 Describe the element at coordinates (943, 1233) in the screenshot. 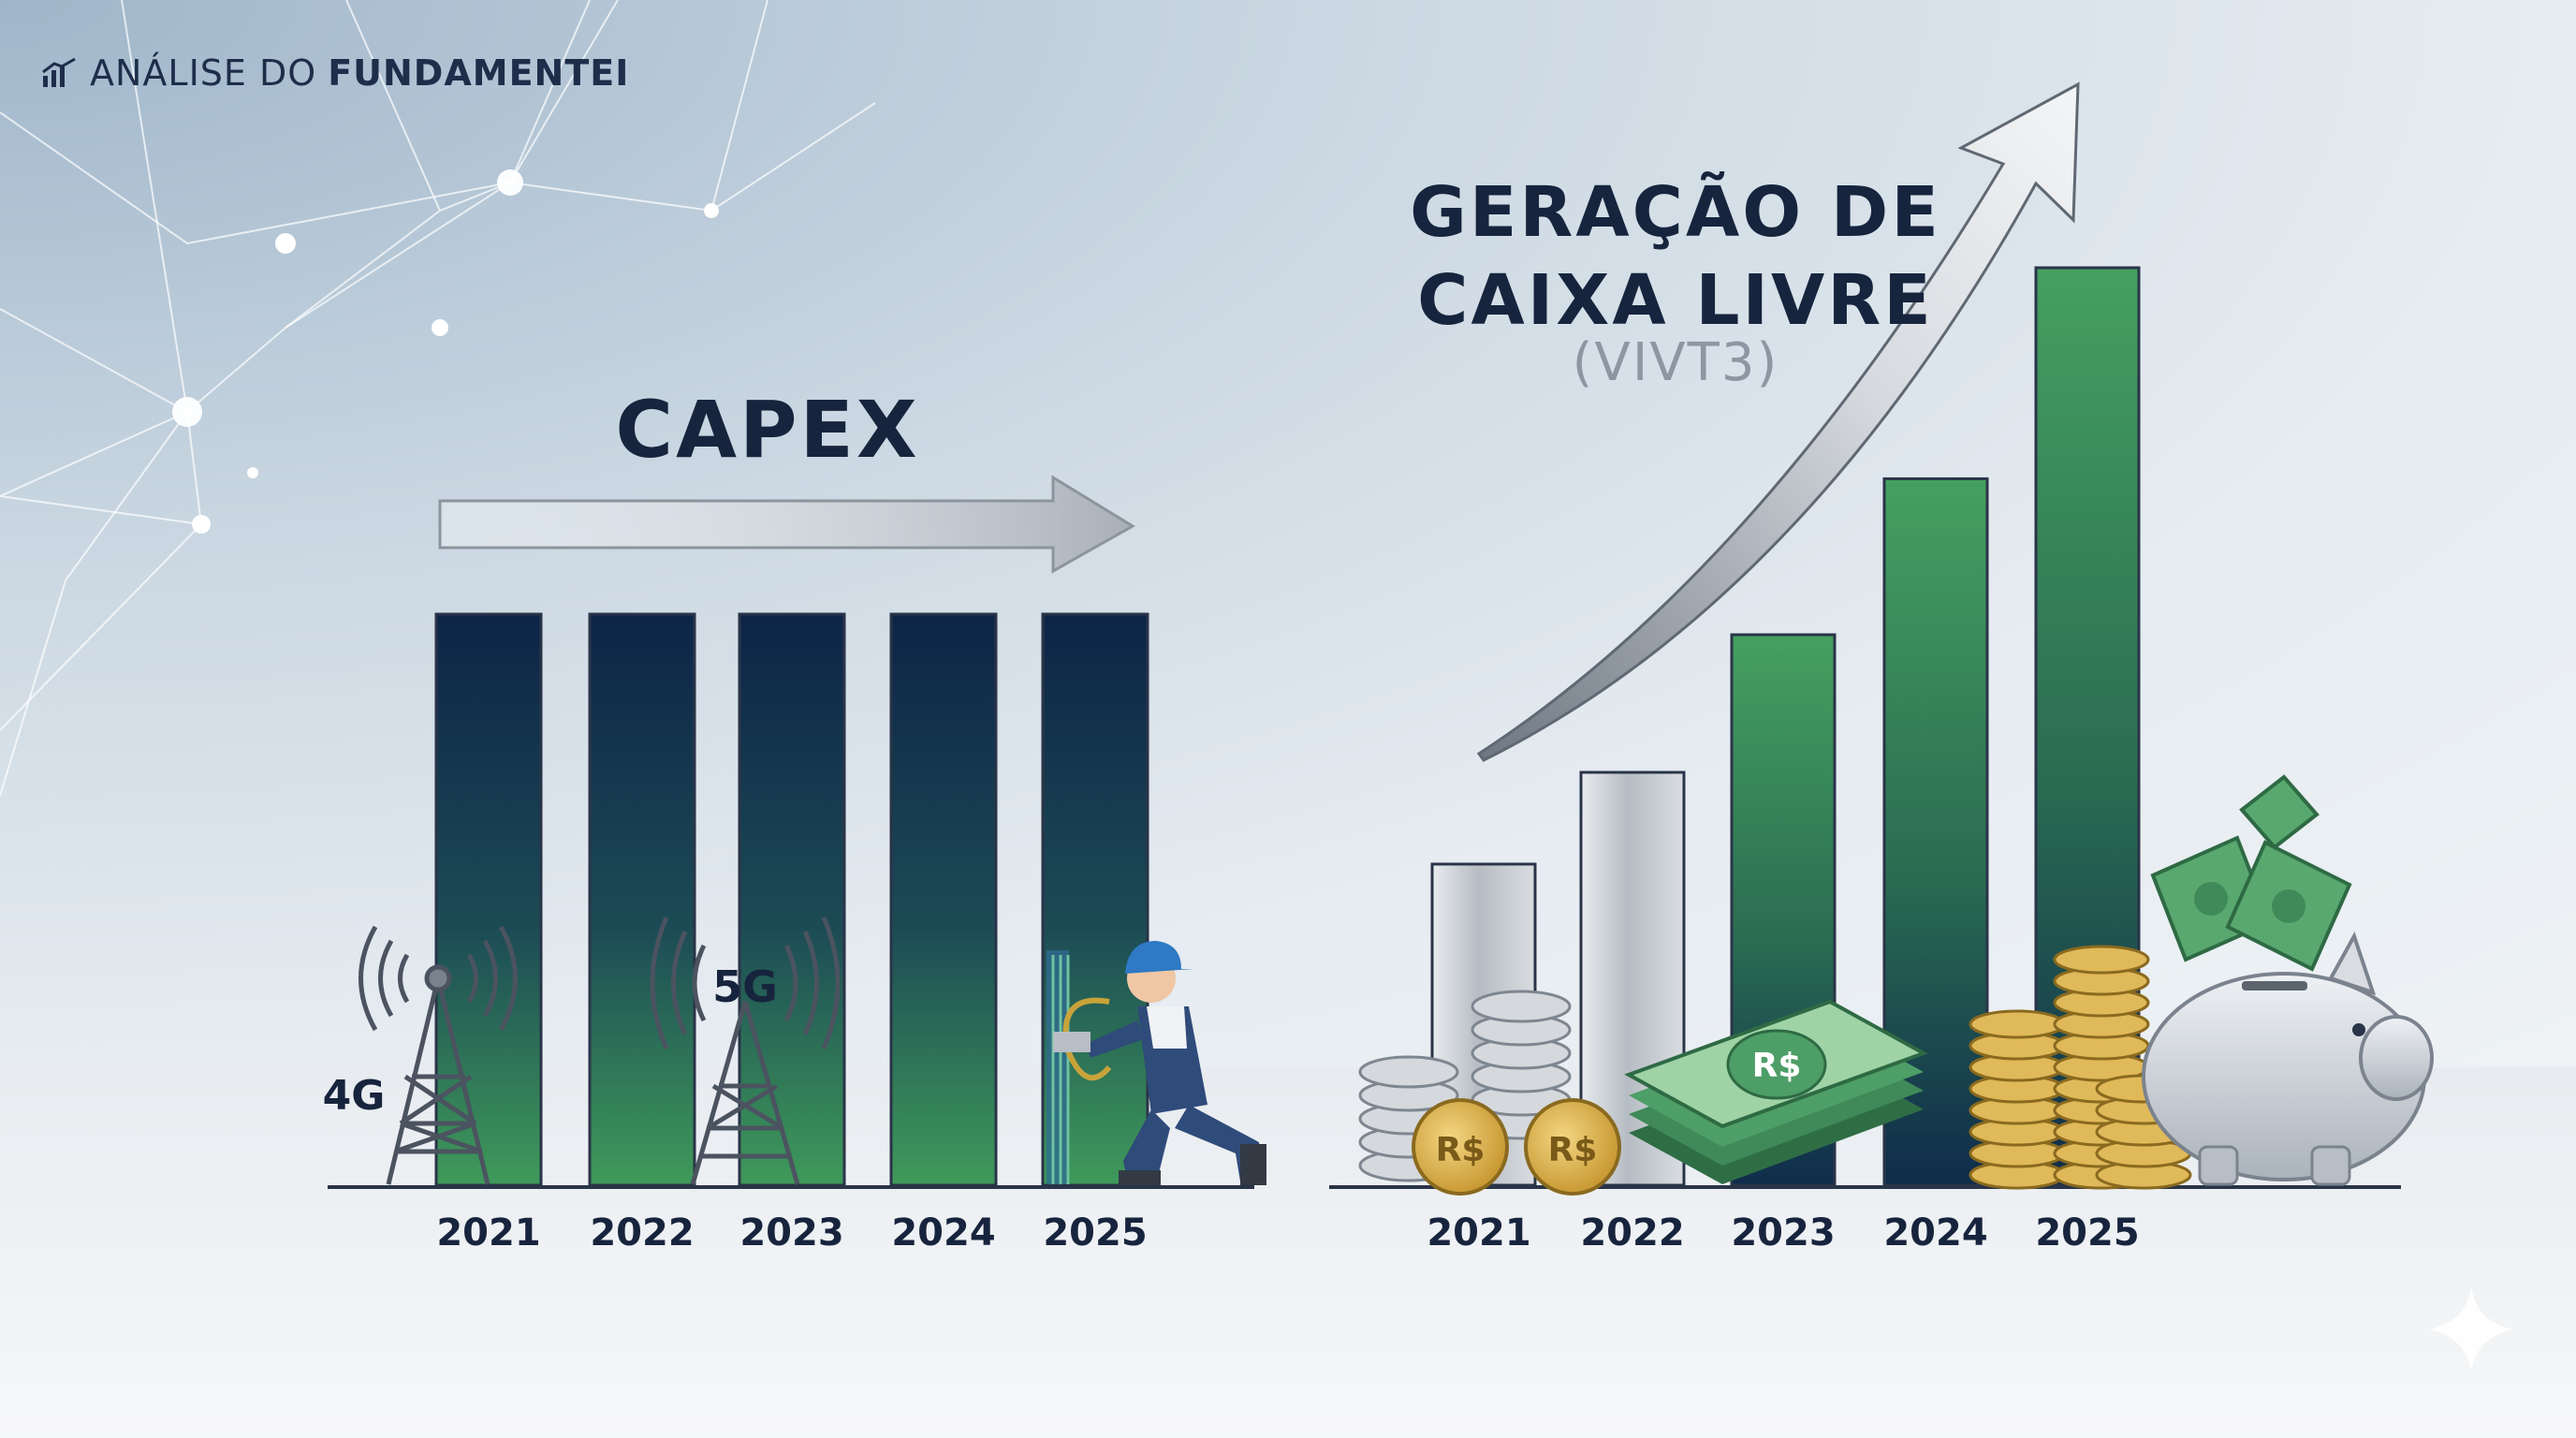

I see `capex-tick: 2024` at that location.